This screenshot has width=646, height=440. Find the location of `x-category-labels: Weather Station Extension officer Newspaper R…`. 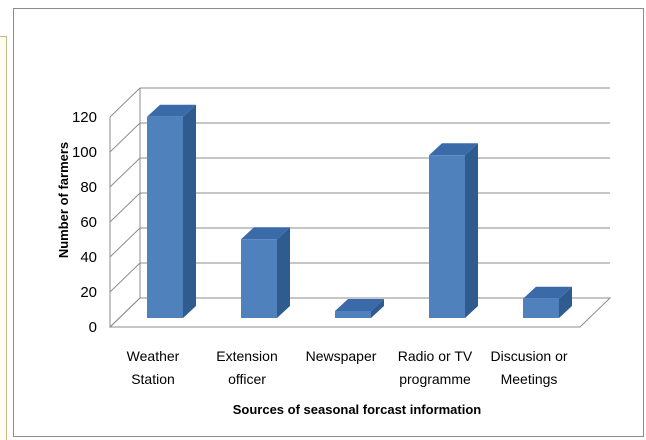

x-category-labels: Weather Station Extension officer Newspaper R… is located at coordinates (347, 367).